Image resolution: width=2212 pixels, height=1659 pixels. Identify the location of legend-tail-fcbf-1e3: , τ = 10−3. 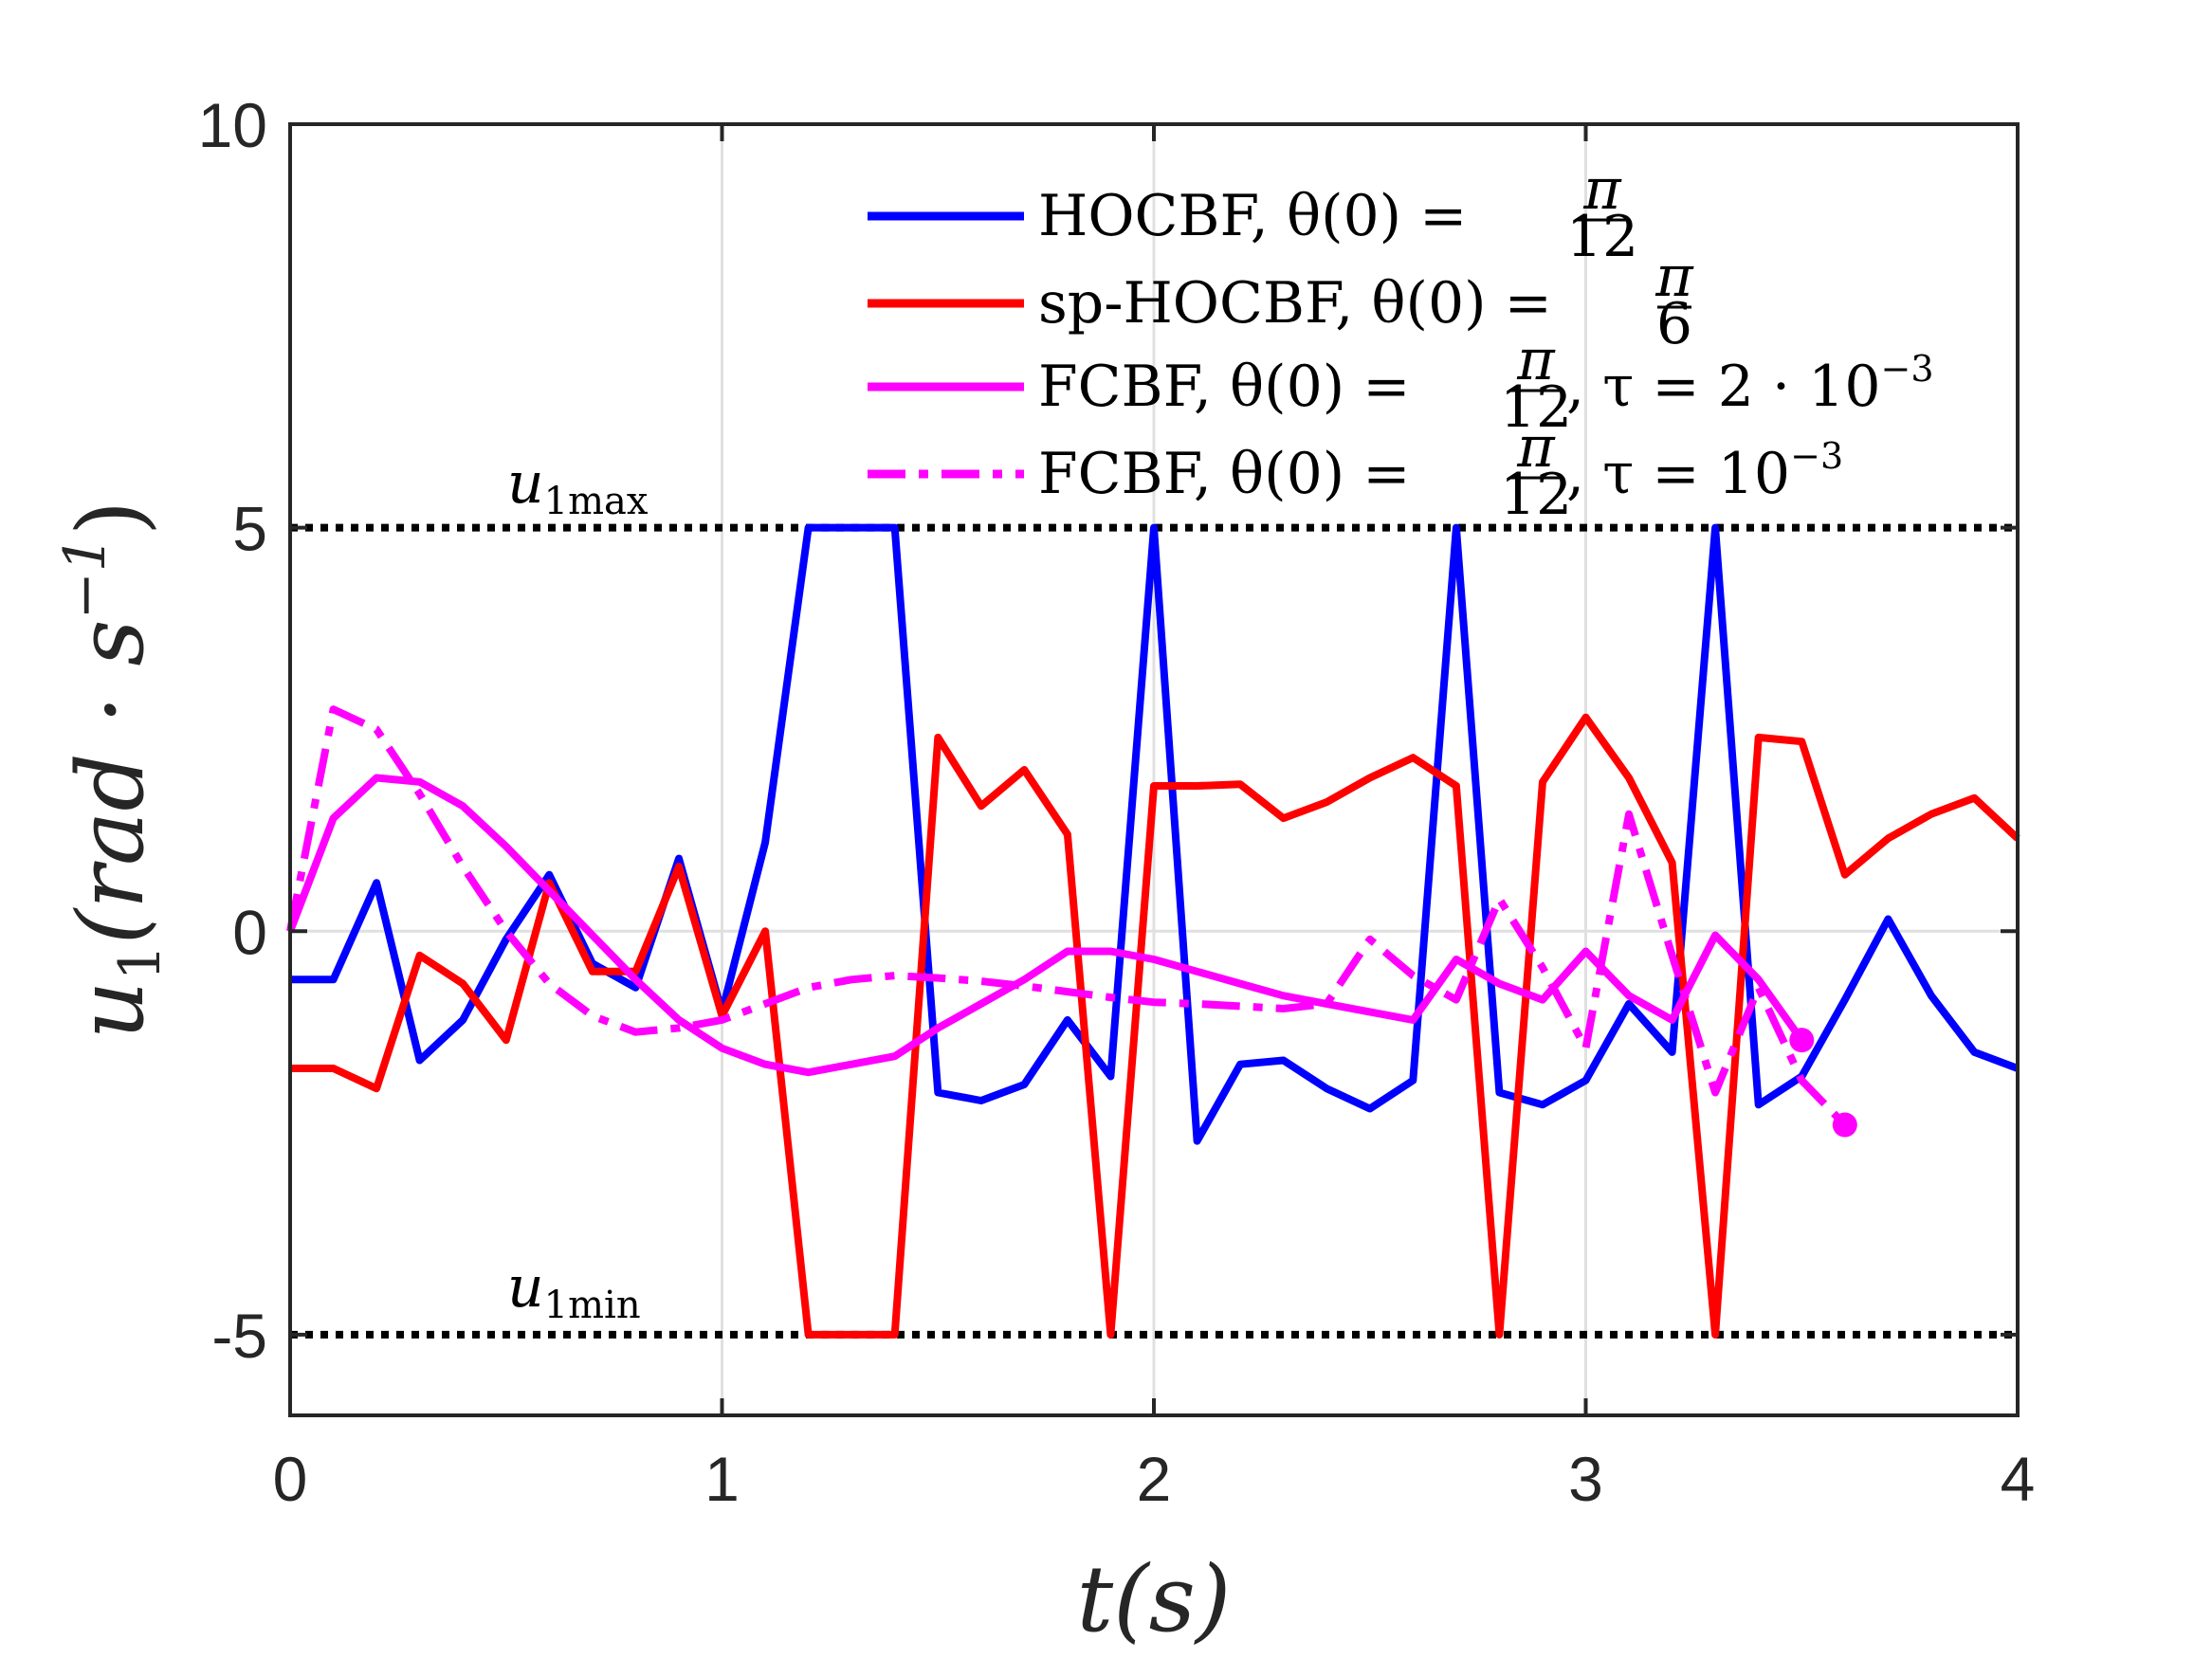
(1704, 471).